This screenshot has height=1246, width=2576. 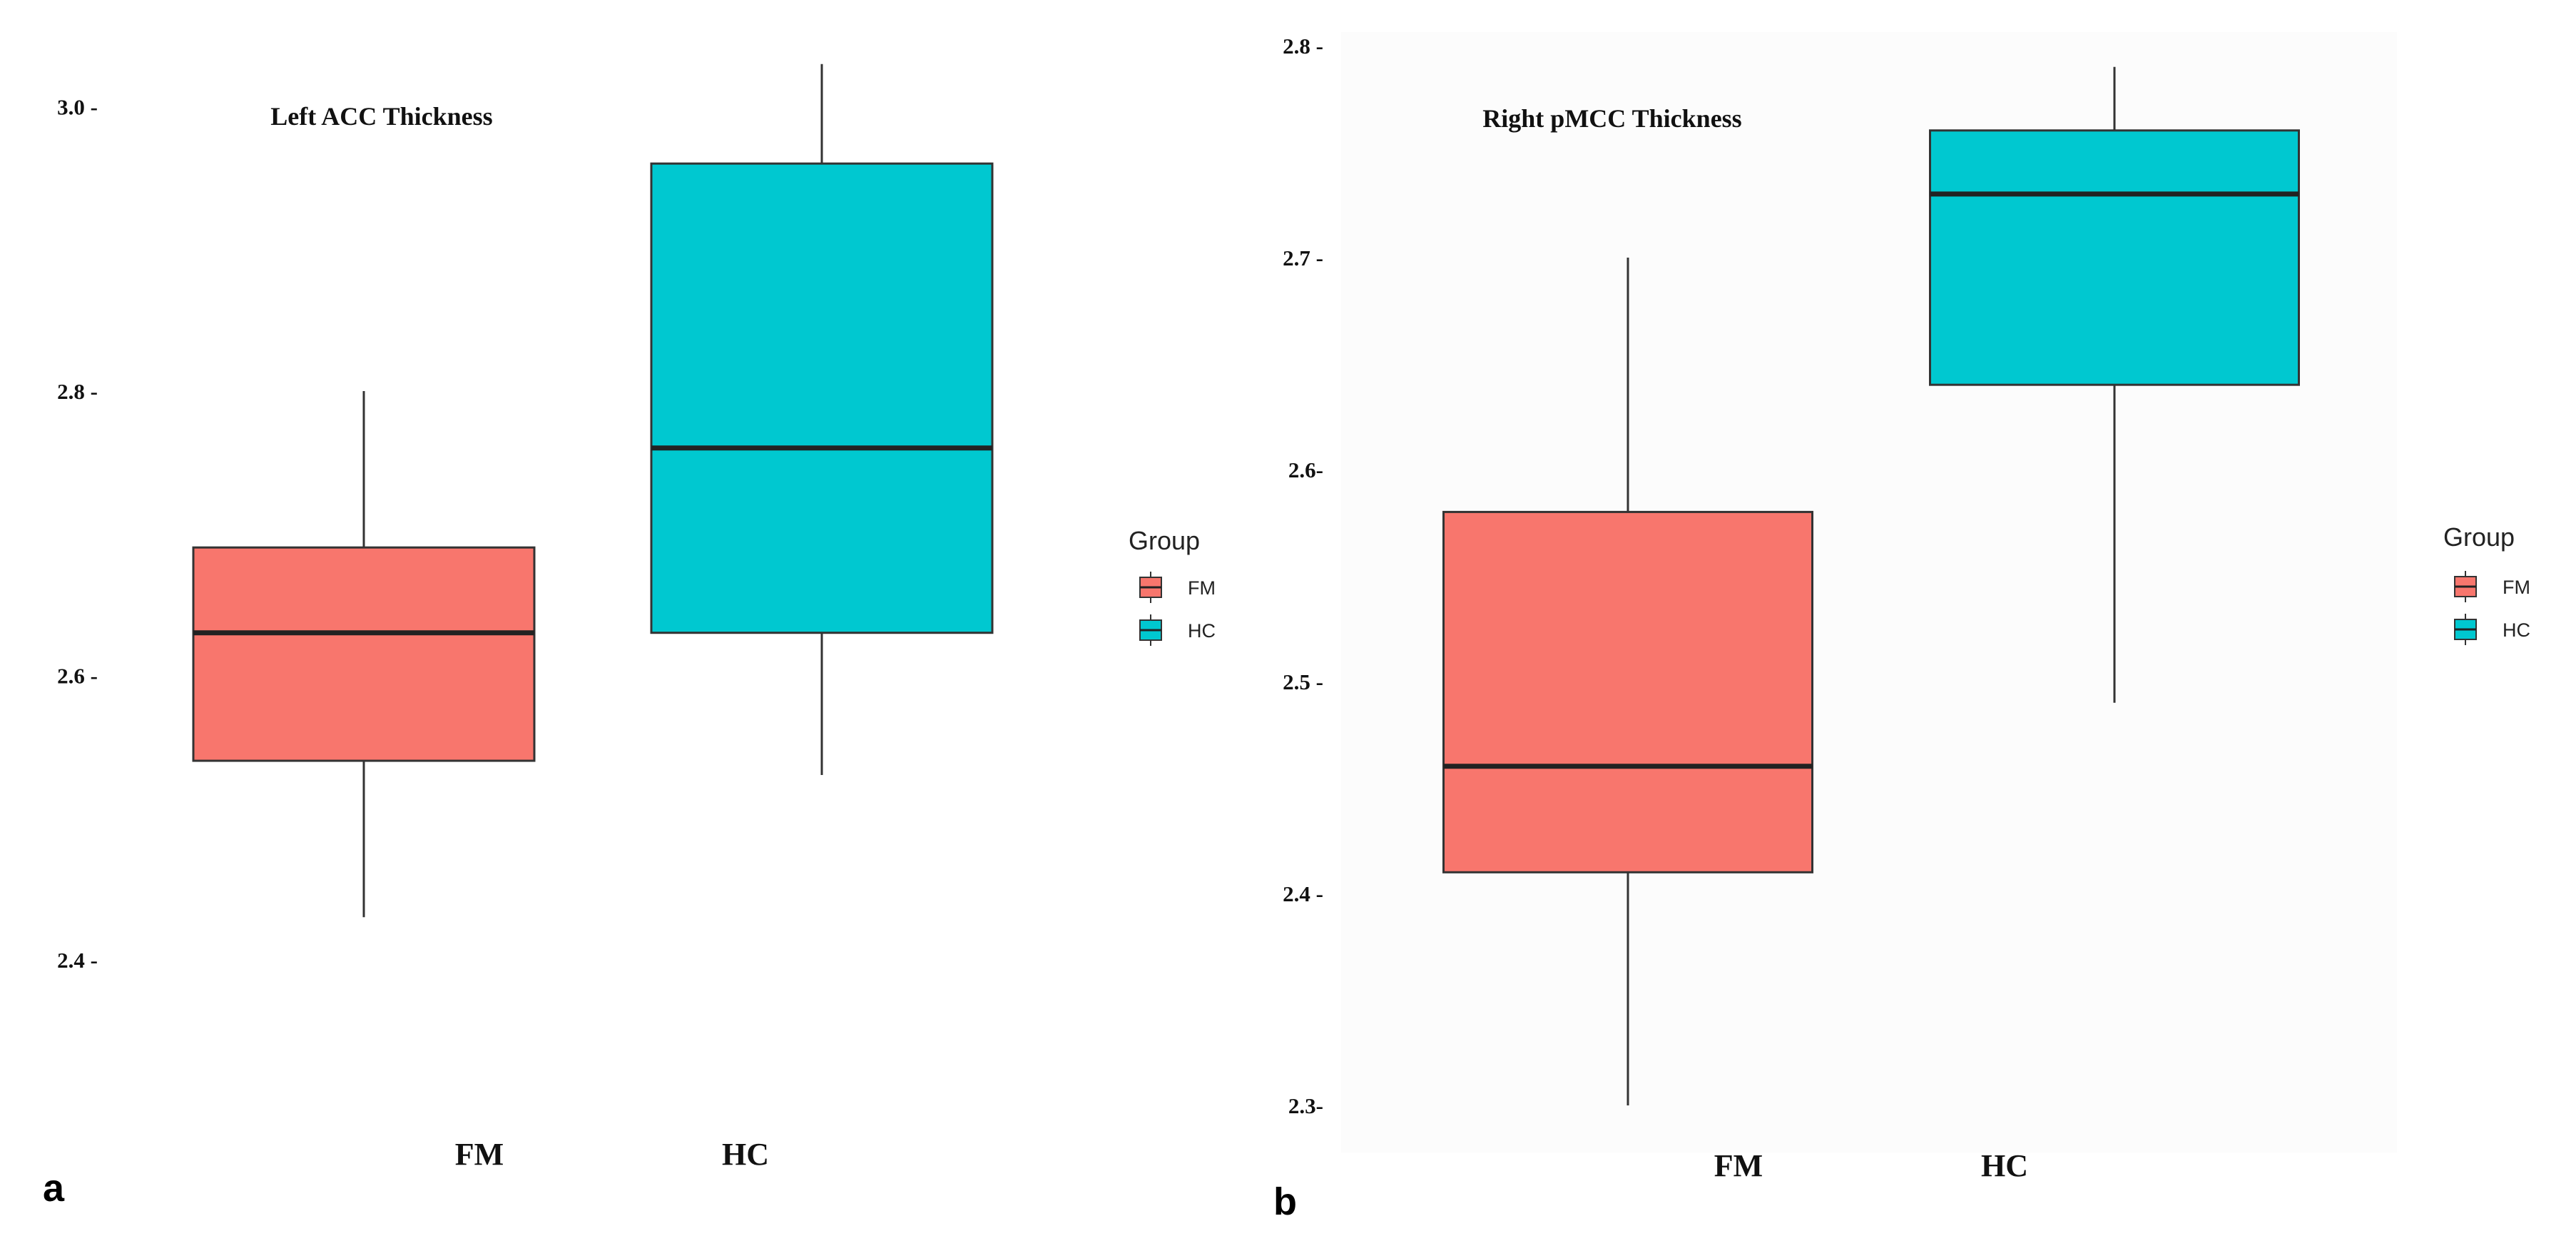 What do you see at coordinates (745, 1154) in the screenshot?
I see `panel-a-x-label-hc: HC` at bounding box center [745, 1154].